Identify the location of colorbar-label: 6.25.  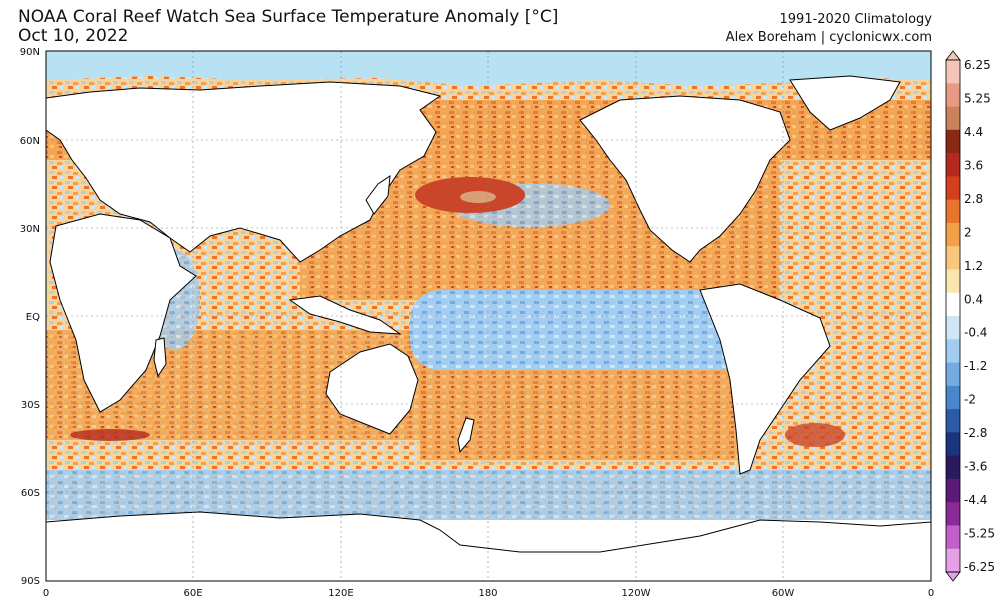
(977, 65).